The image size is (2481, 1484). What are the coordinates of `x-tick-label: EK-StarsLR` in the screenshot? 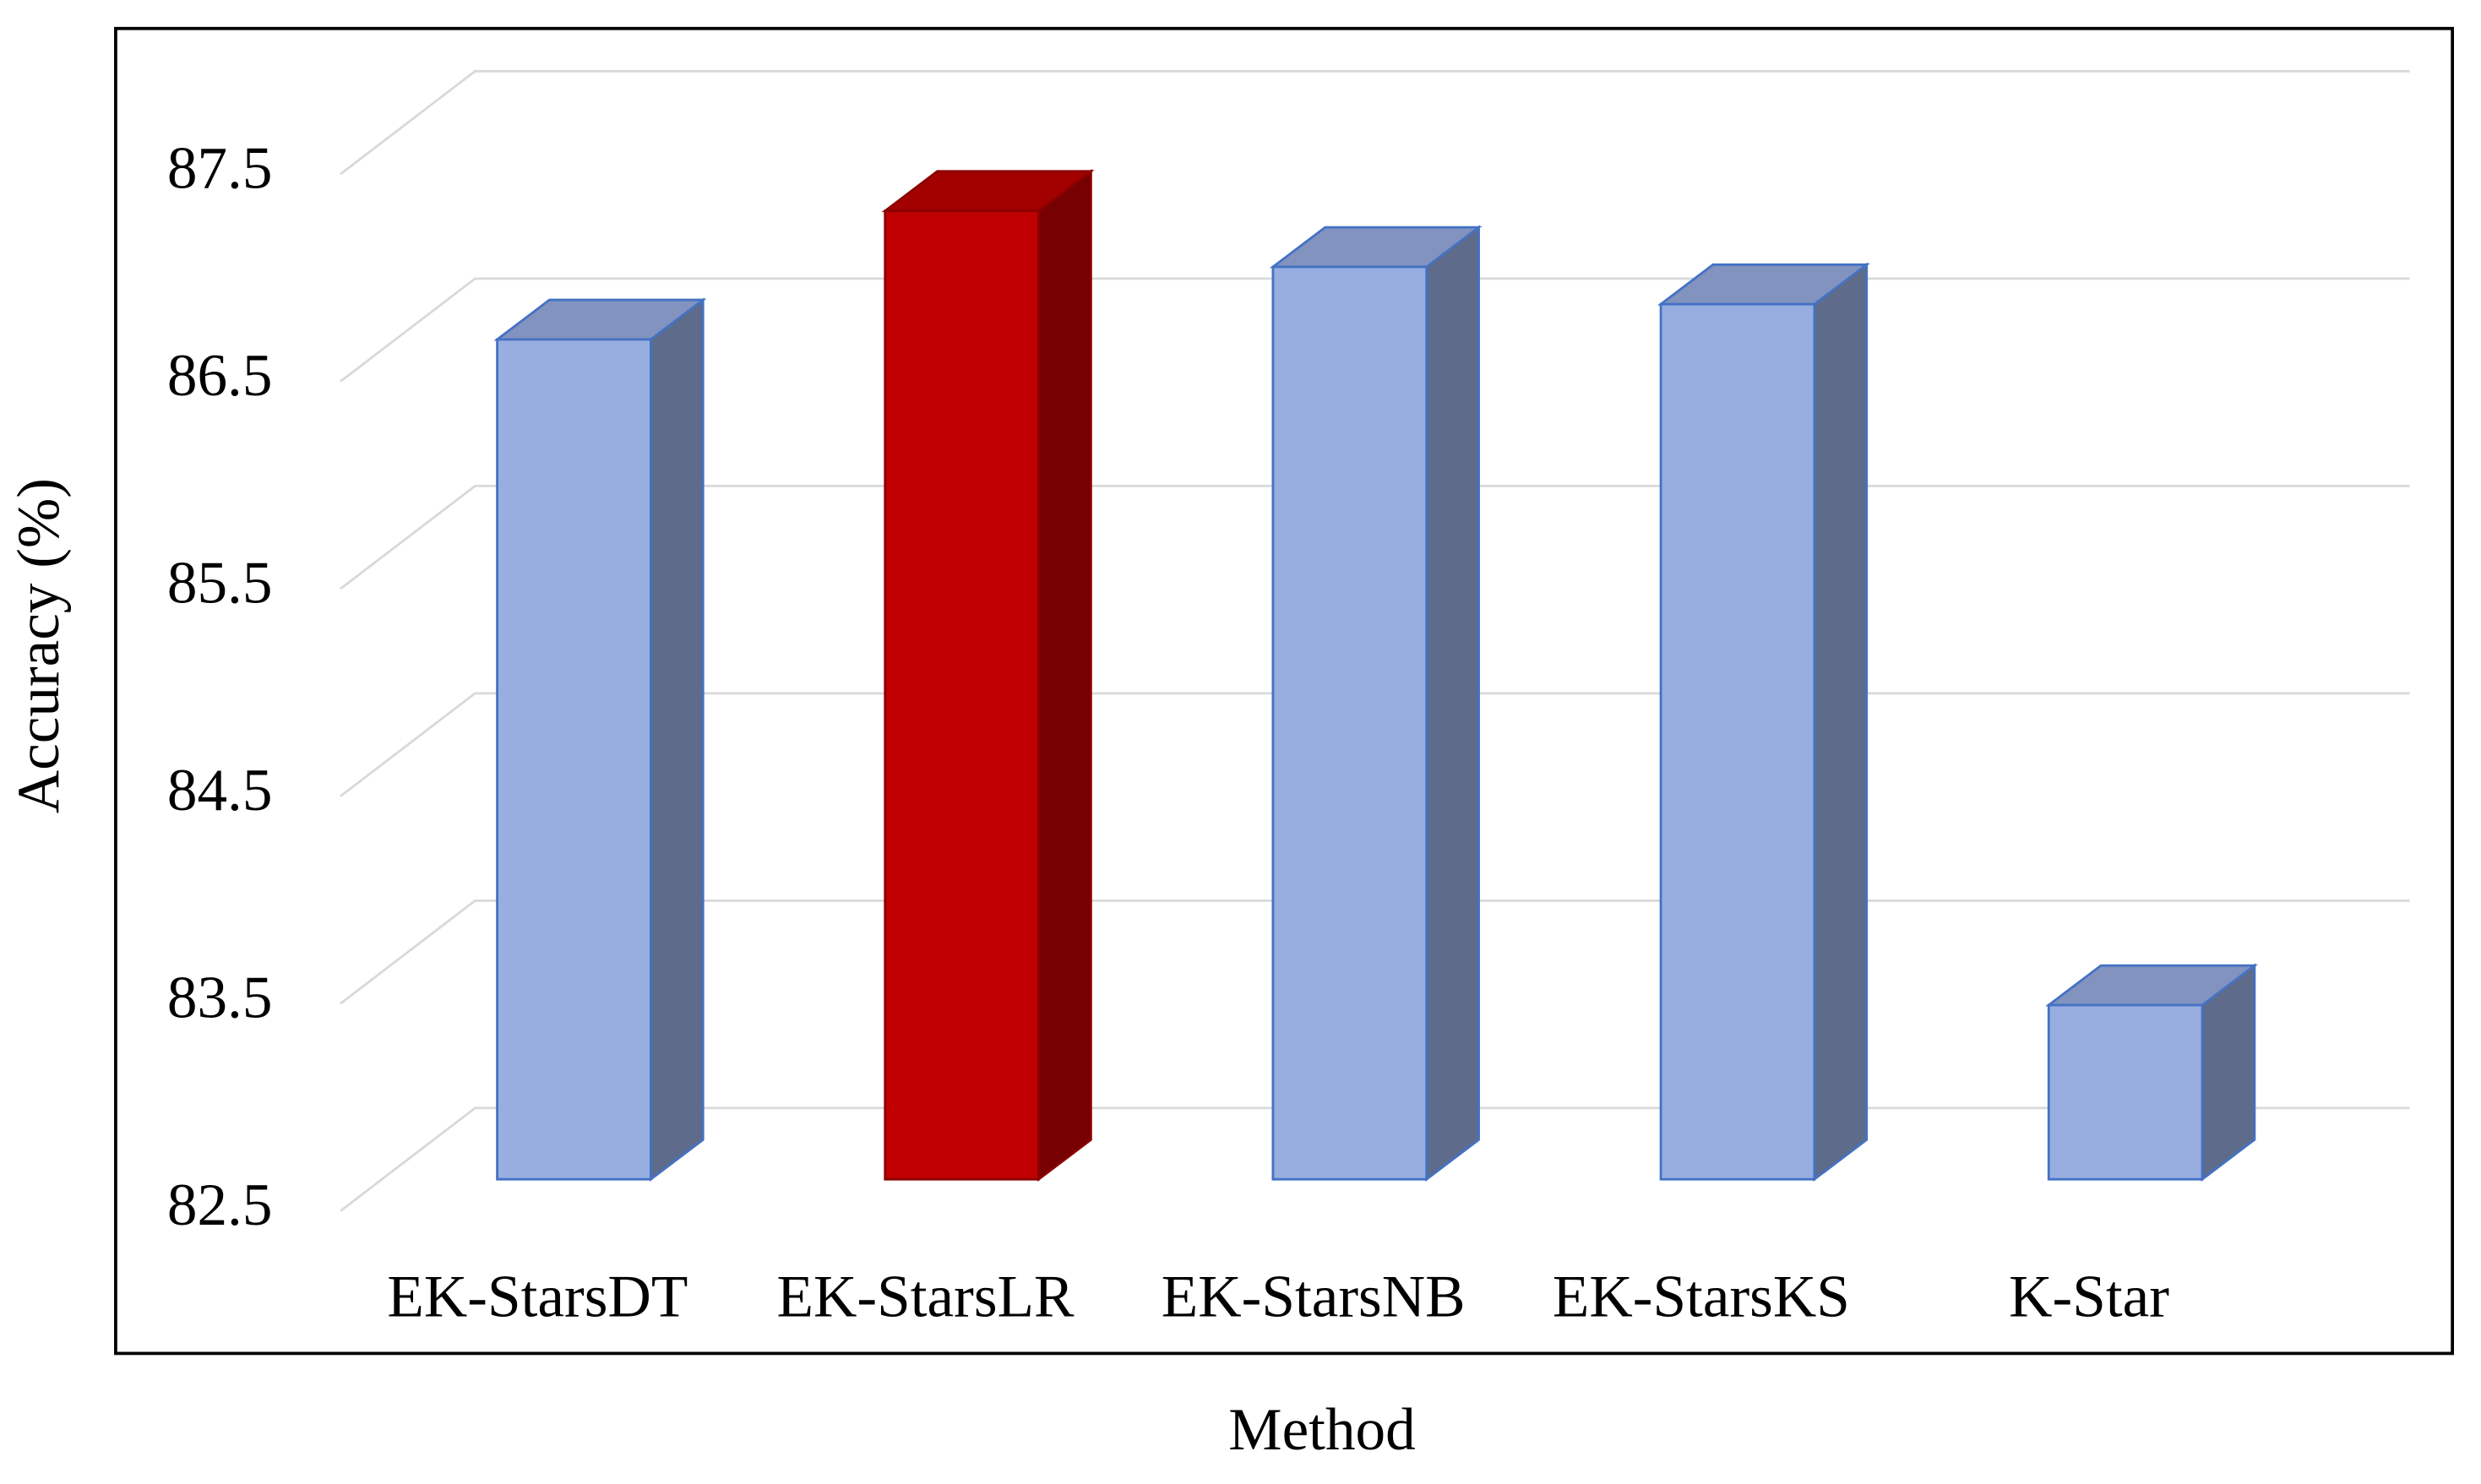 It's located at (926, 1297).